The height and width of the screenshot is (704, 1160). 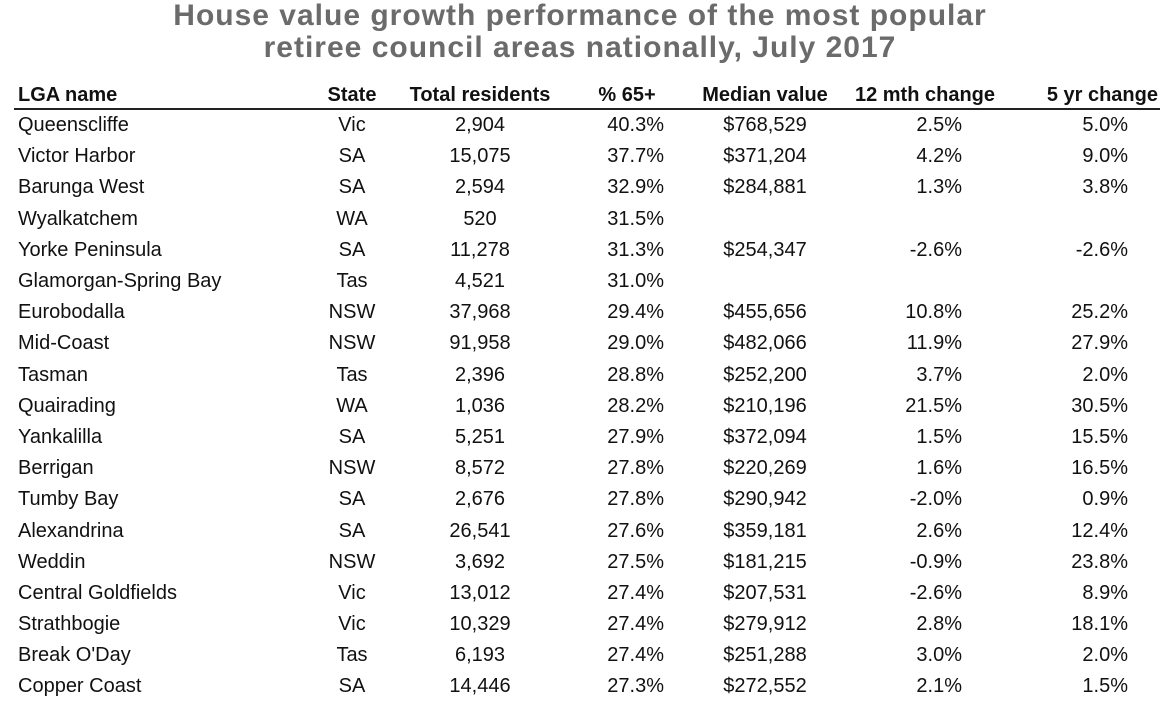 What do you see at coordinates (1099, 624) in the screenshot?
I see `cell-5-yr-change: 18.1%` at bounding box center [1099, 624].